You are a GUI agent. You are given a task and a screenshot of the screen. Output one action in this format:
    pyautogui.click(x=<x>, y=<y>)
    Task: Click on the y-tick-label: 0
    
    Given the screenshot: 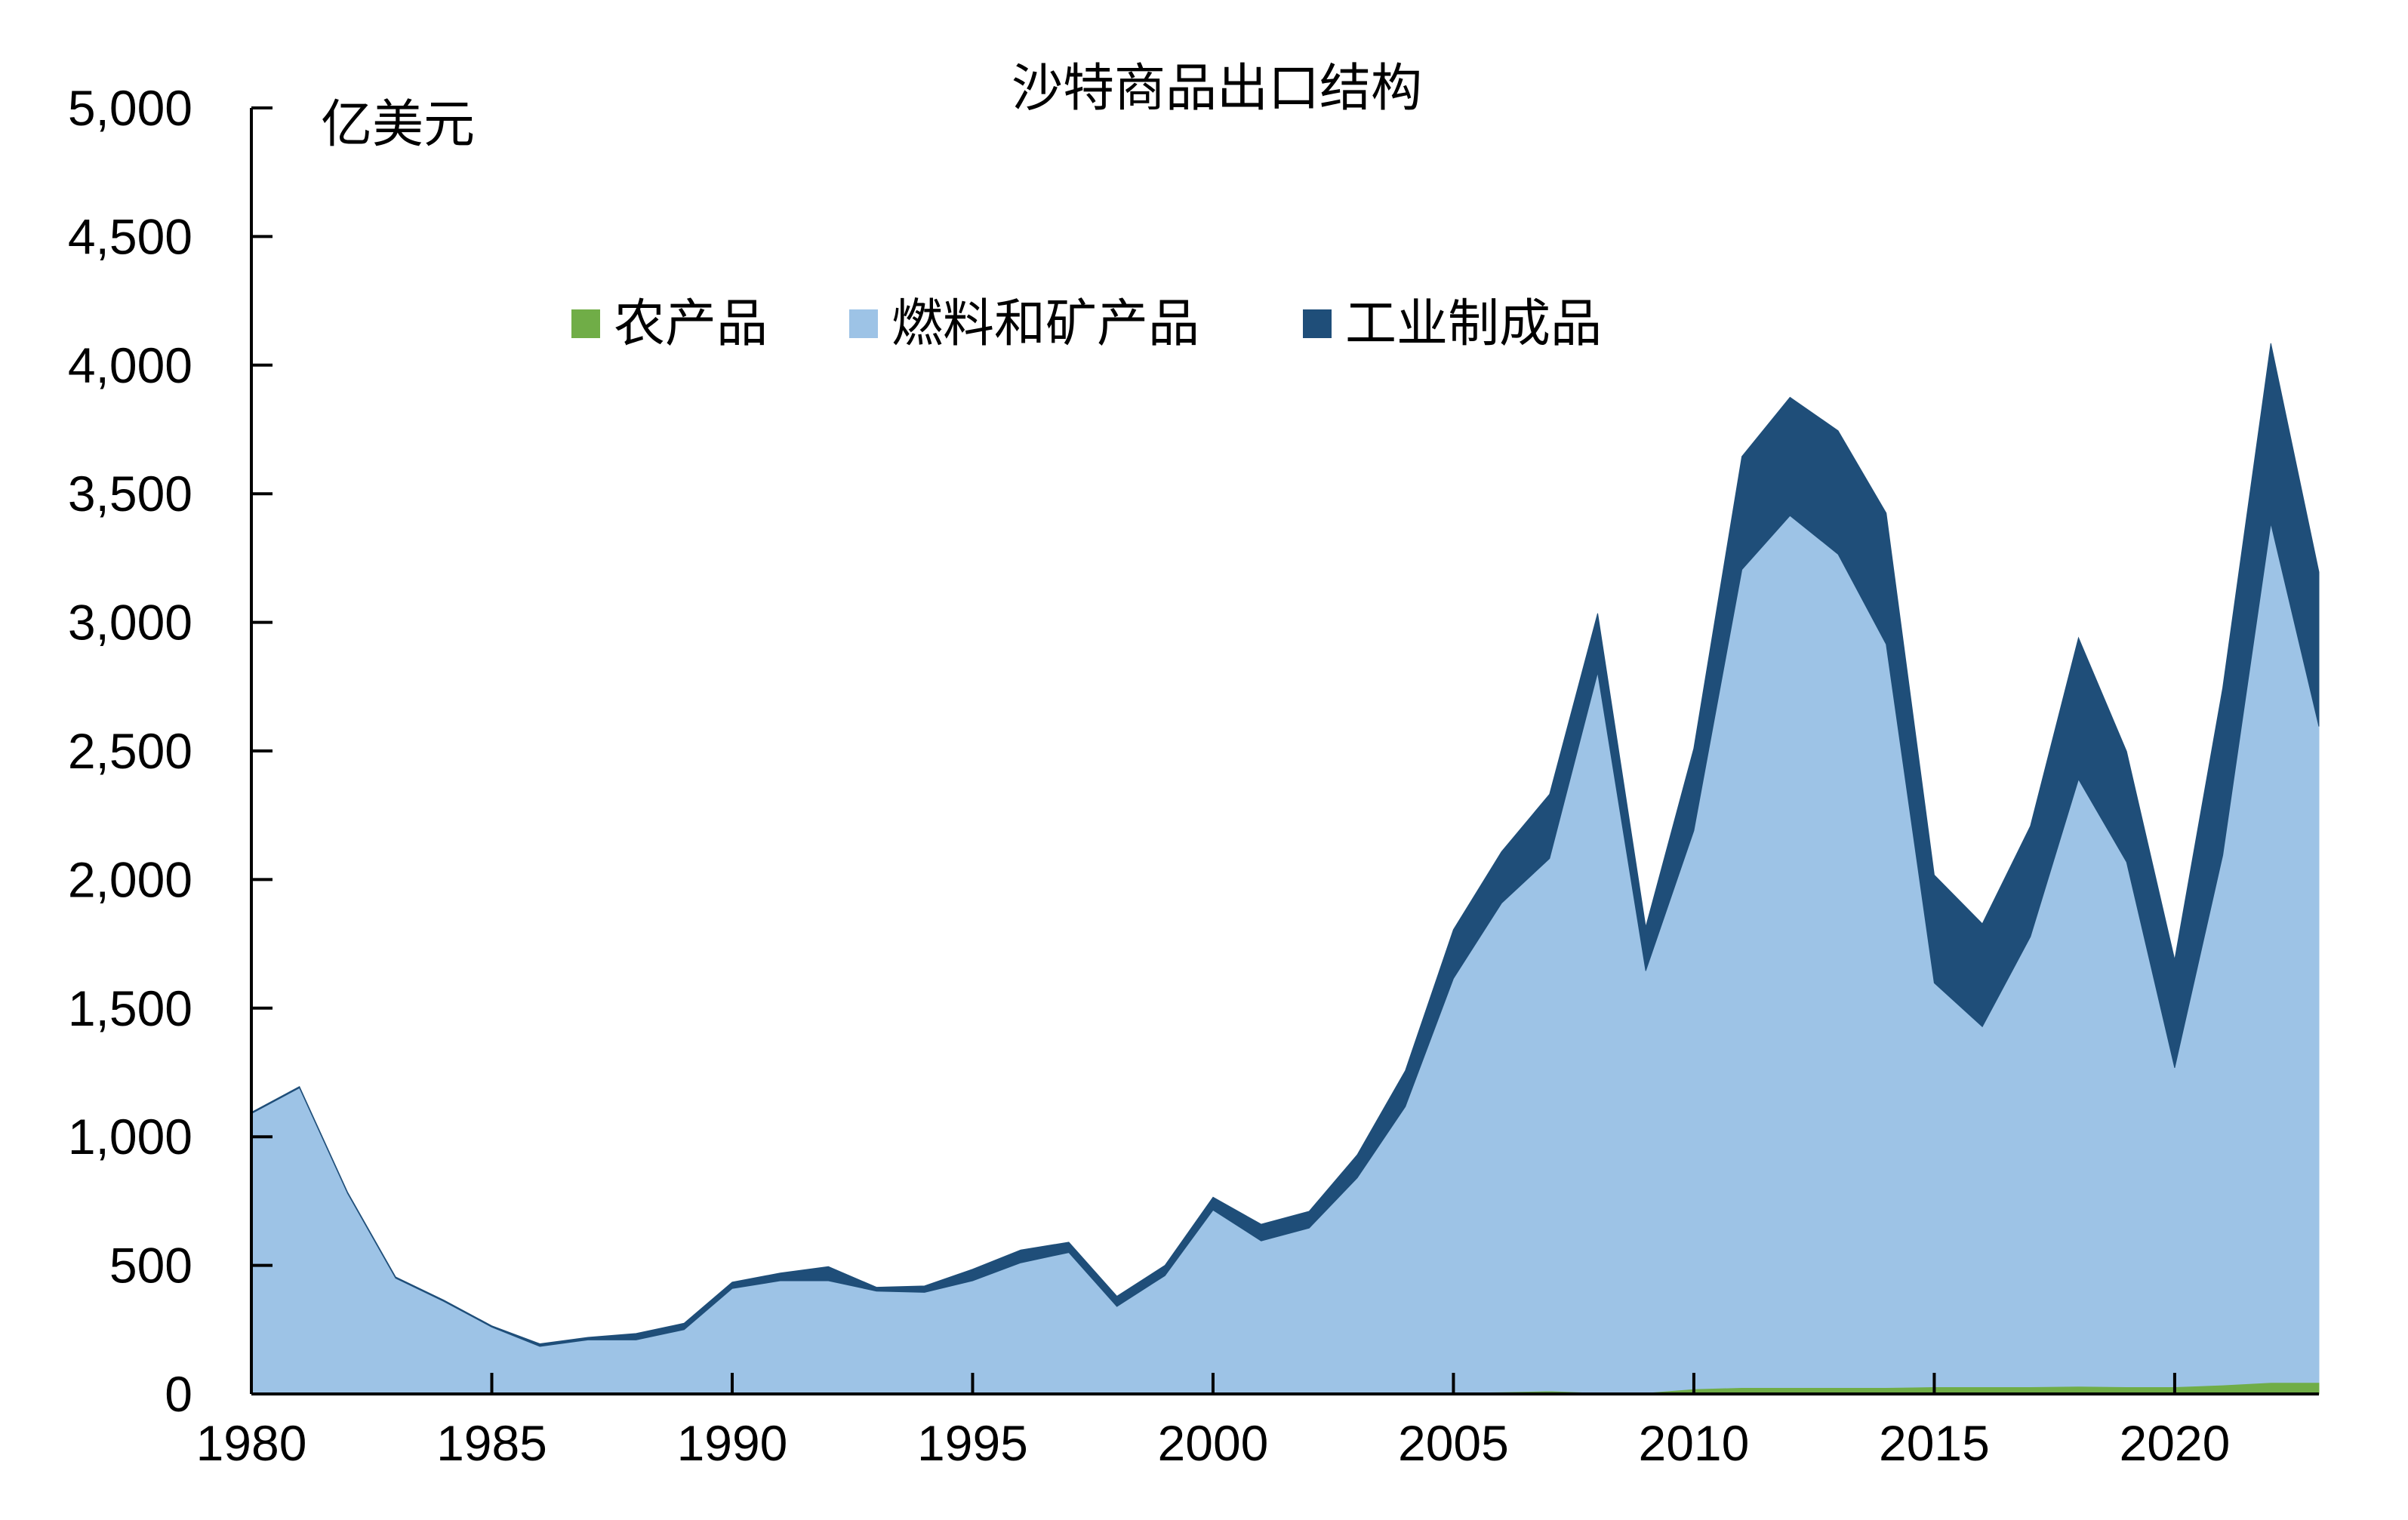 What is the action you would take?
    pyautogui.click(x=178, y=1394)
    